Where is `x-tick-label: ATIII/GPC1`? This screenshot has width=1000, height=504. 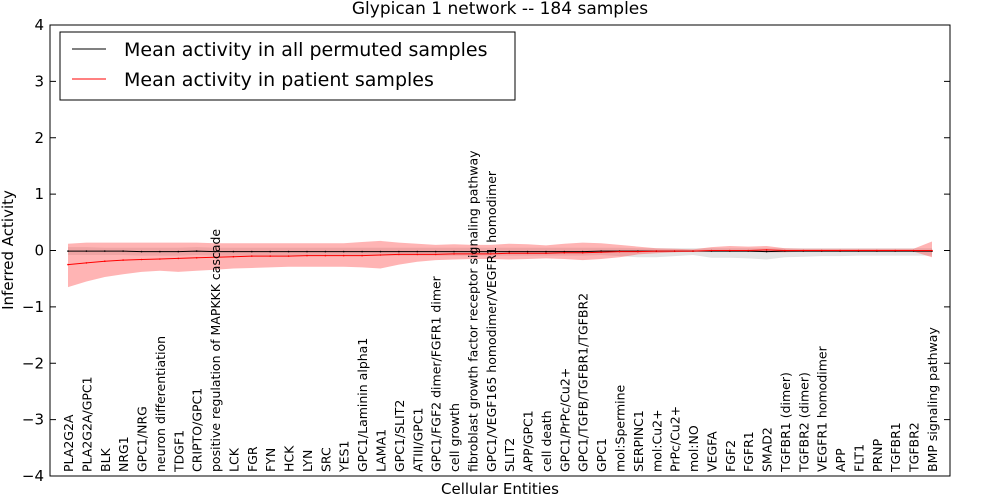
x-tick-label: ATIII/GPC1 is located at coordinates (417, 440).